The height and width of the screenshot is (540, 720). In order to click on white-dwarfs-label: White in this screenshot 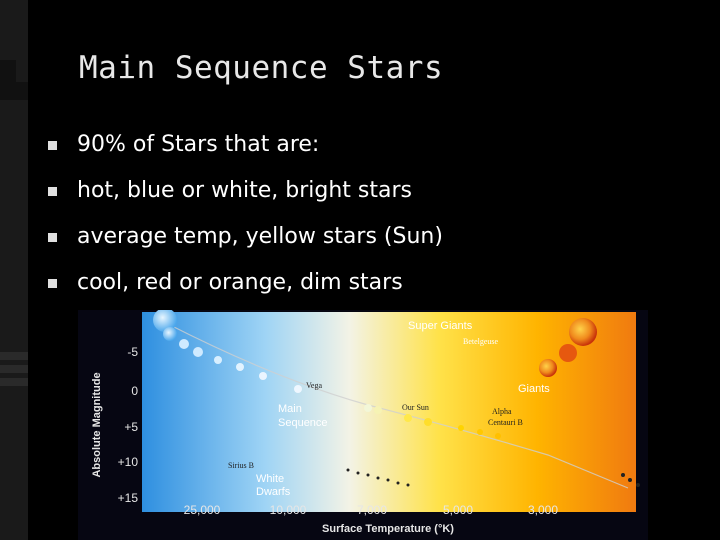, I will do `click(270, 479)`.